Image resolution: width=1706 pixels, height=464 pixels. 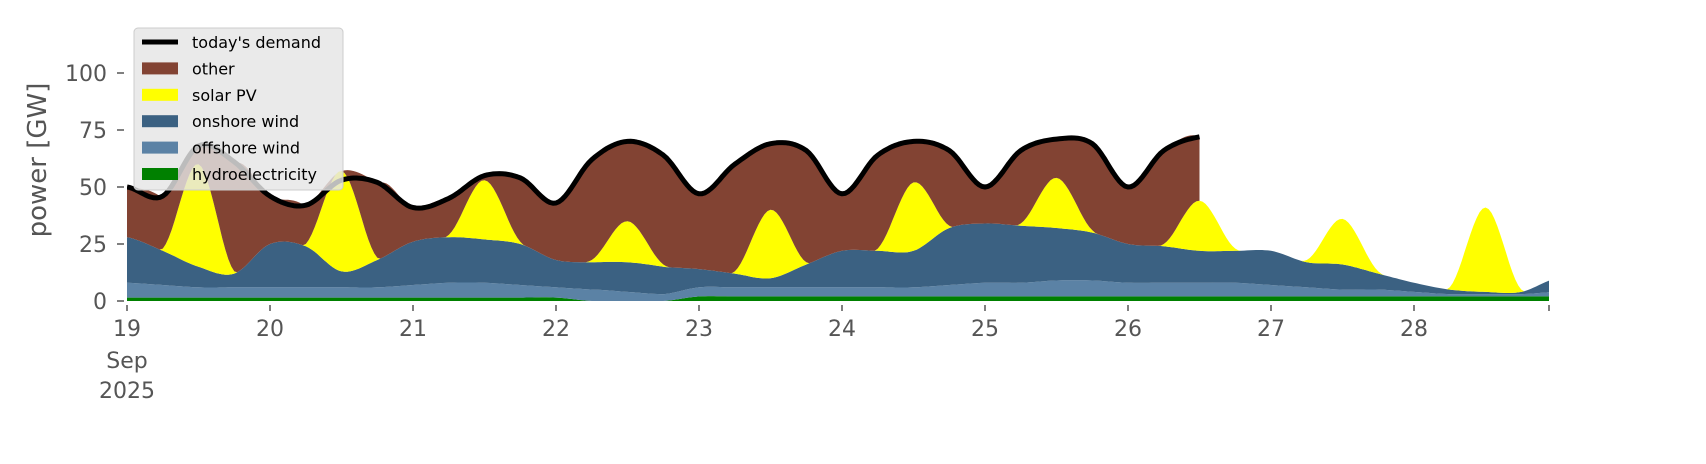 I want to click on legend-onshore-swatch, so click(x=160, y=121).